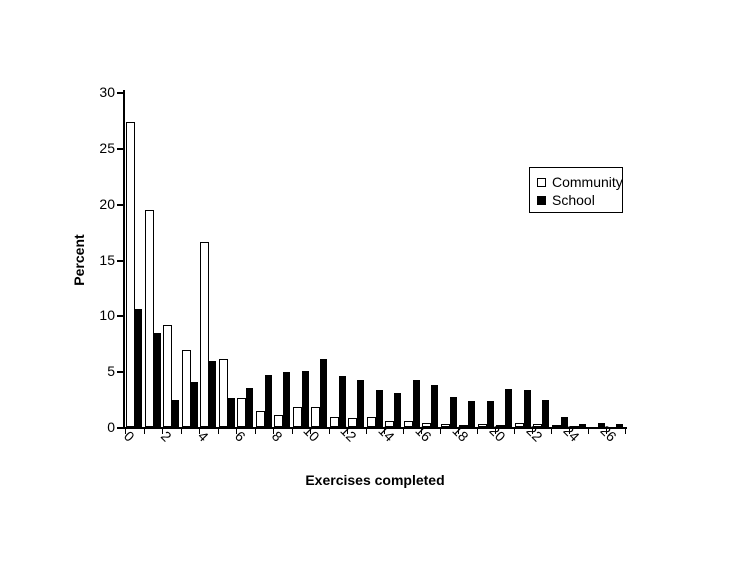 Image resolution: width=751 pixels, height=581 pixels. I want to click on y-axis-line, so click(124, 259).